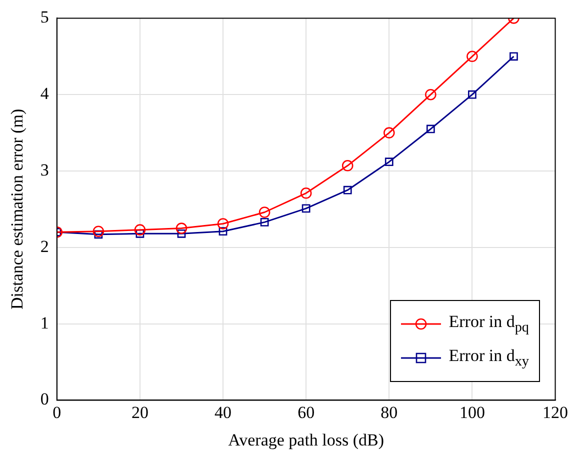  What do you see at coordinates (306, 440) in the screenshot?
I see `x-axis-title: Average path loss (dB)` at bounding box center [306, 440].